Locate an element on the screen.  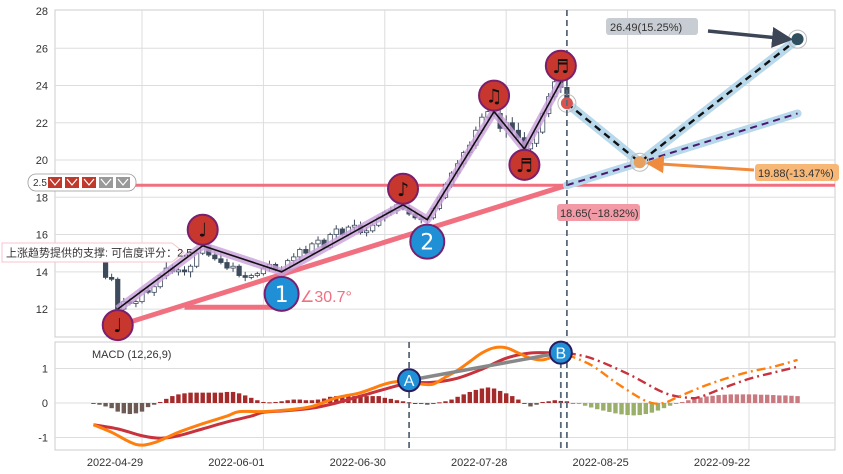
macd-marker-b is located at coordinates (560, 352).